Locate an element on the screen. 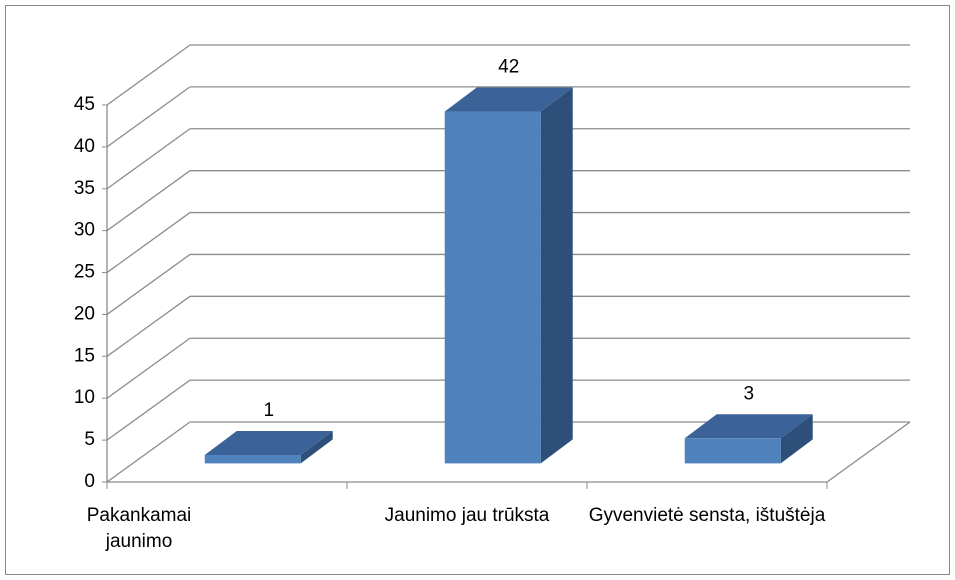 Image resolution: width=955 pixels, height=580 pixels. y-tick-label: 35 is located at coordinates (84, 188).